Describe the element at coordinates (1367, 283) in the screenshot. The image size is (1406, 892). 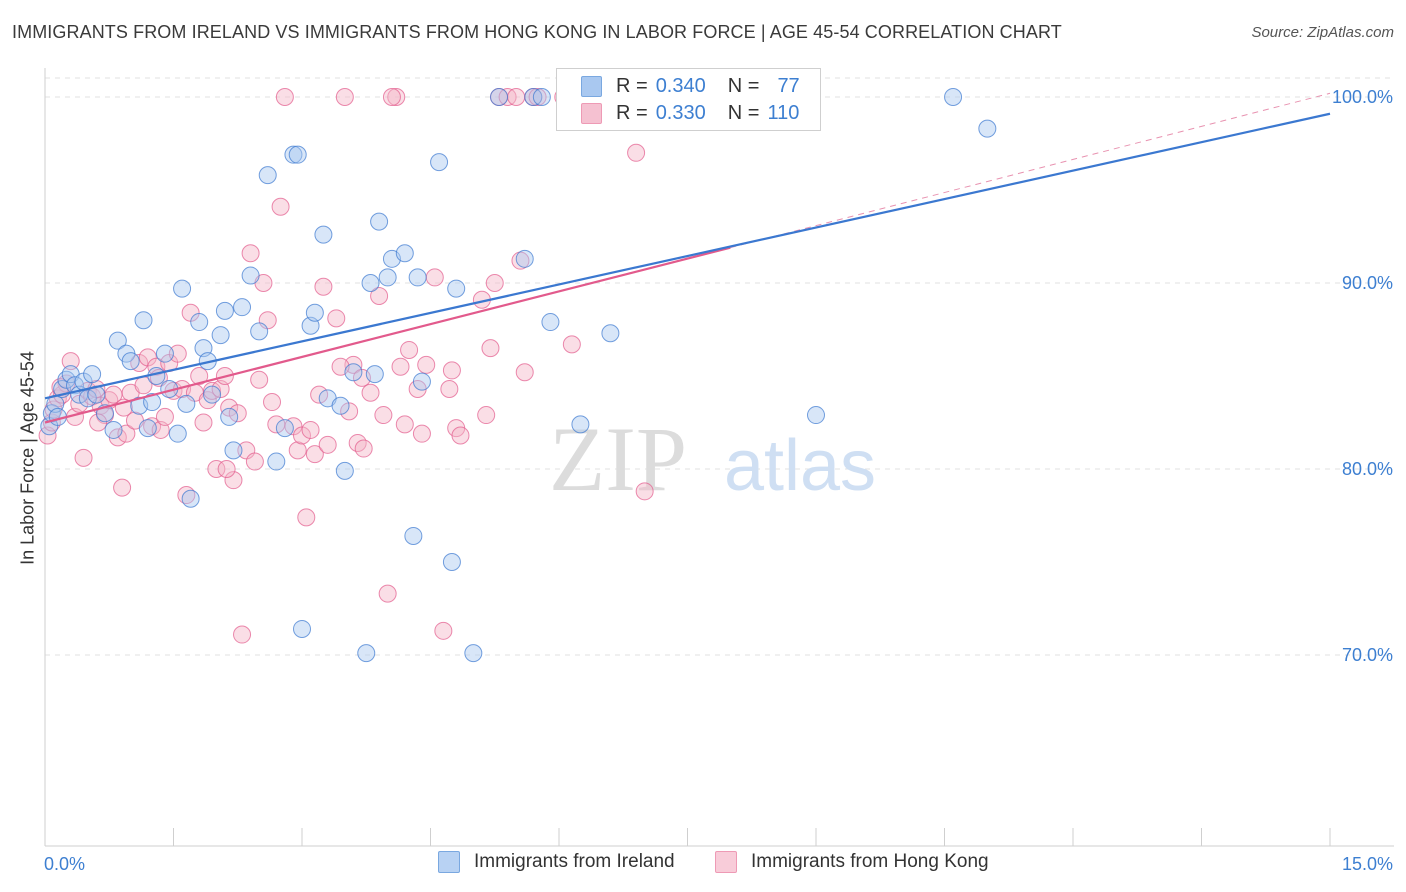
I see `y-tick-label: 90.0%` at that location.